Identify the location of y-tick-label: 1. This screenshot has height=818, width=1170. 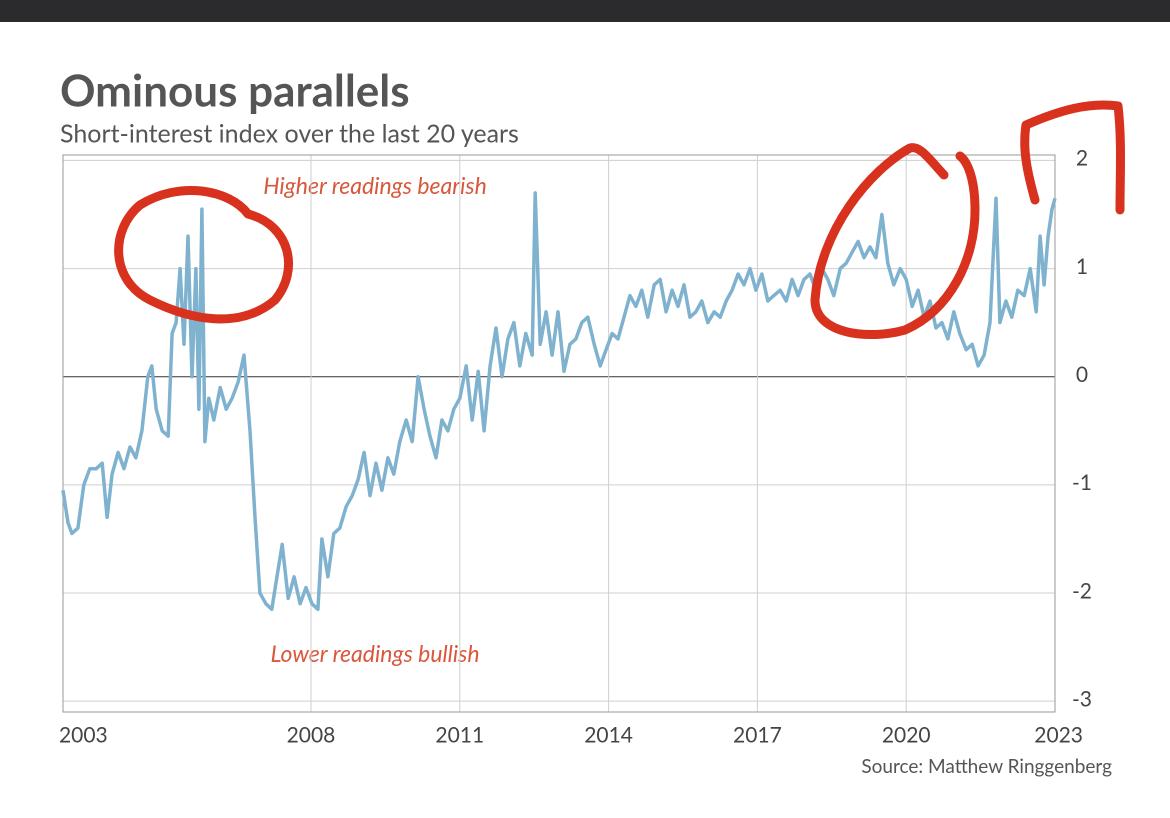
(1082, 266).